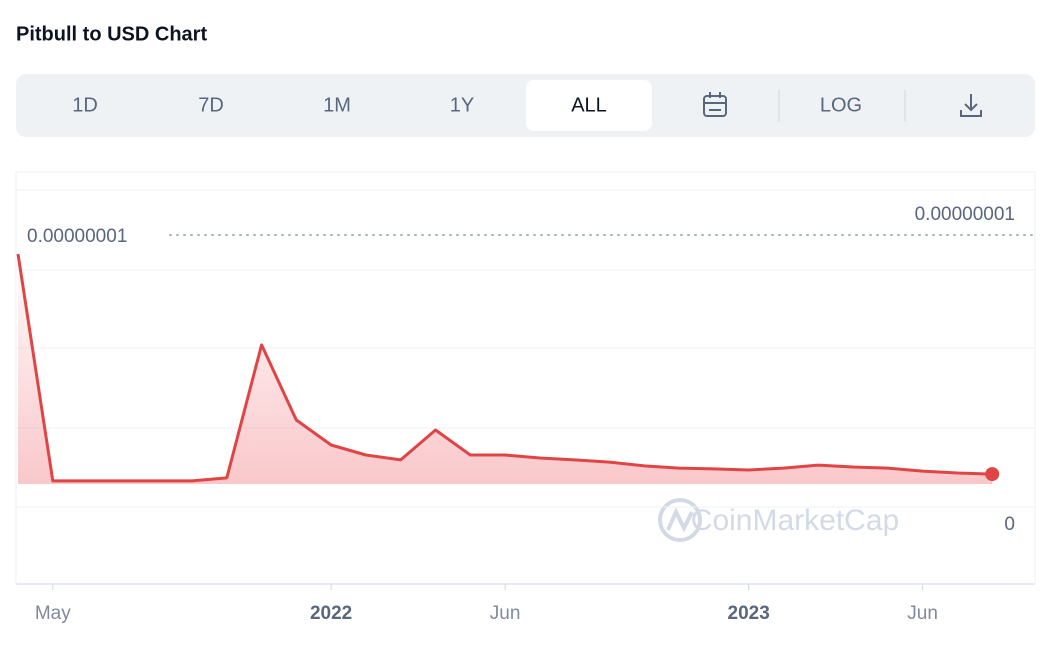 The width and height of the screenshot is (1061, 662). Describe the element at coordinates (462, 105) in the screenshot. I see `tab: 1Y` at that location.